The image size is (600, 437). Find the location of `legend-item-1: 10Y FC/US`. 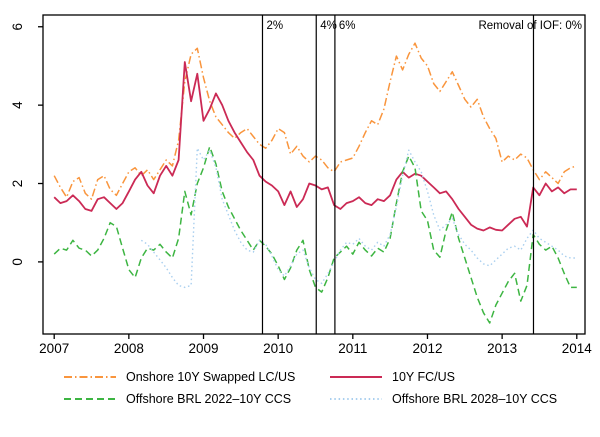

legend-item-1: 10Y FC/US is located at coordinates (450, 377).